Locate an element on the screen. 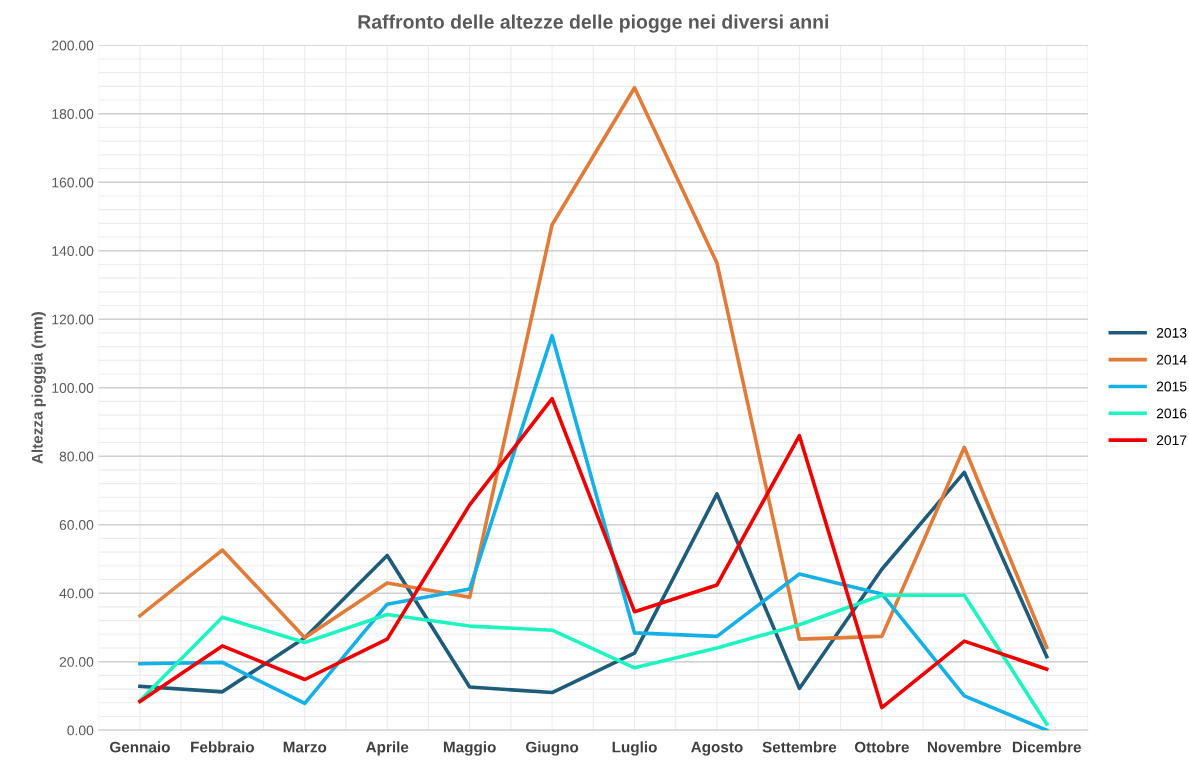 This screenshot has height=767, width=1189. line-series is located at coordinates (593, 659).